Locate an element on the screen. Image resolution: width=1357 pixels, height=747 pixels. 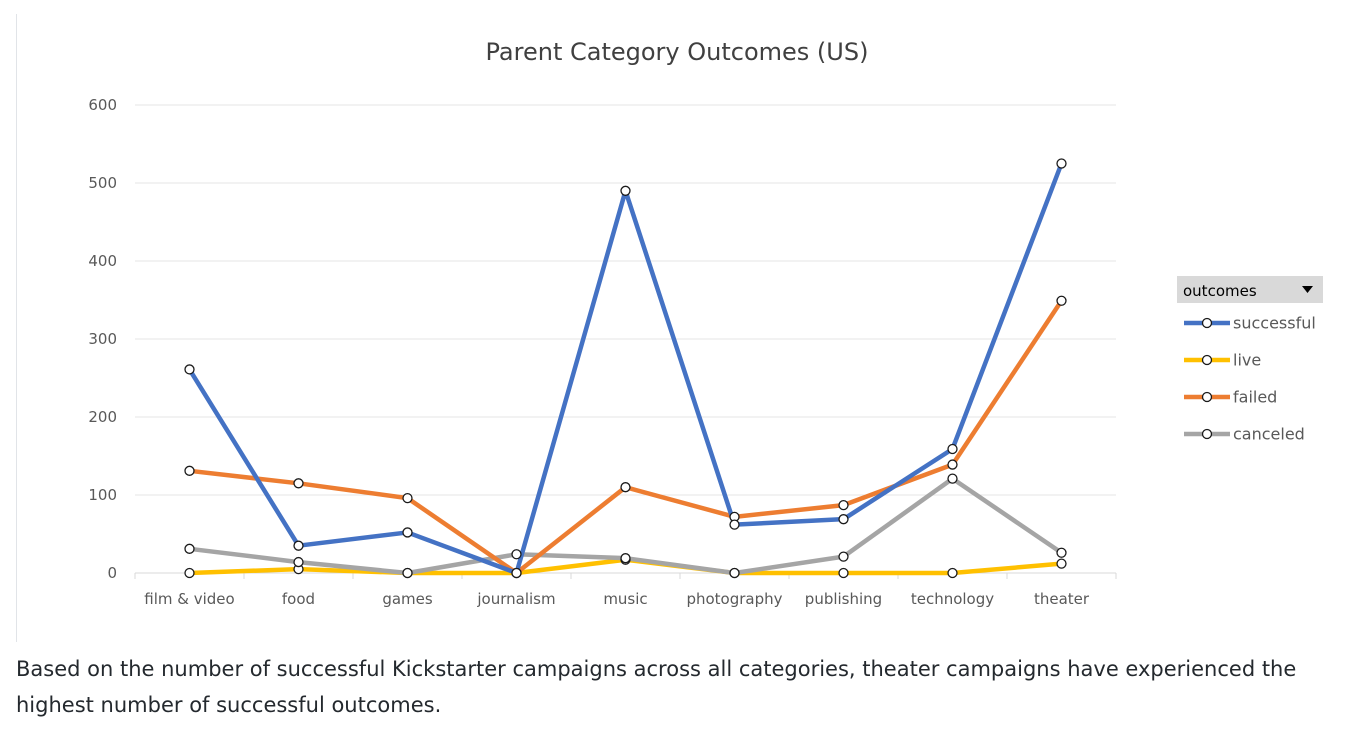
y-tick-label: 500 is located at coordinates (102, 183).